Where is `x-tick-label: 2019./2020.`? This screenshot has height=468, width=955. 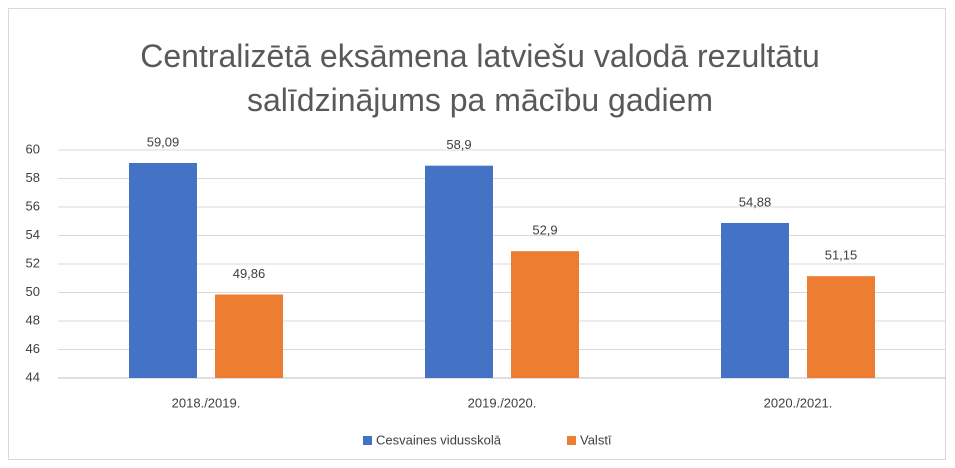
x-tick-label: 2019./2020. is located at coordinates (502, 402).